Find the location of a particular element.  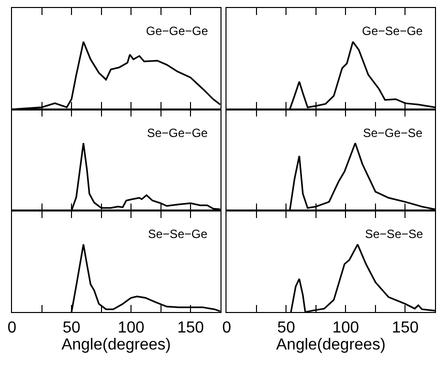

text: Se−Ge−Se is located at coordinates (393, 133).